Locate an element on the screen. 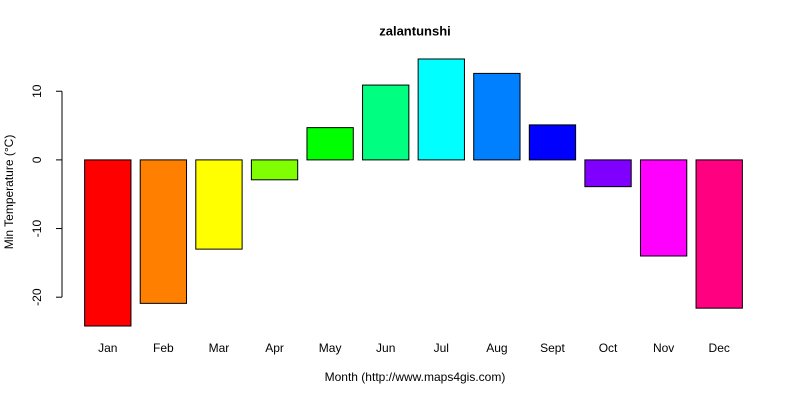  x-tick-label: Jul is located at coordinates (441, 348).